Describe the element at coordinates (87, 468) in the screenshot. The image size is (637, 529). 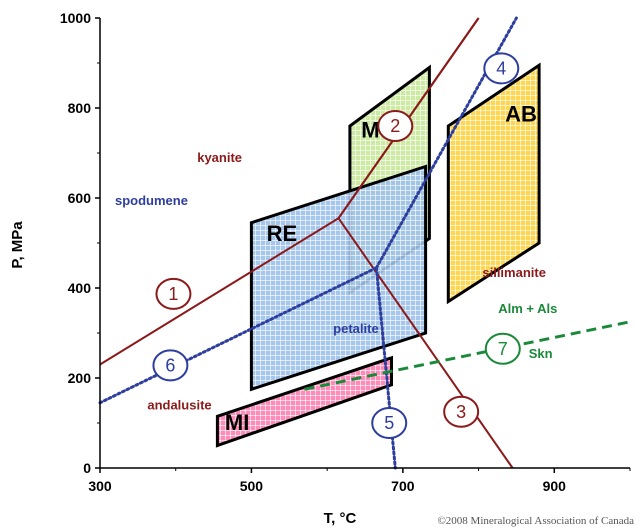
I see `y-tick-label-0: 0` at that location.